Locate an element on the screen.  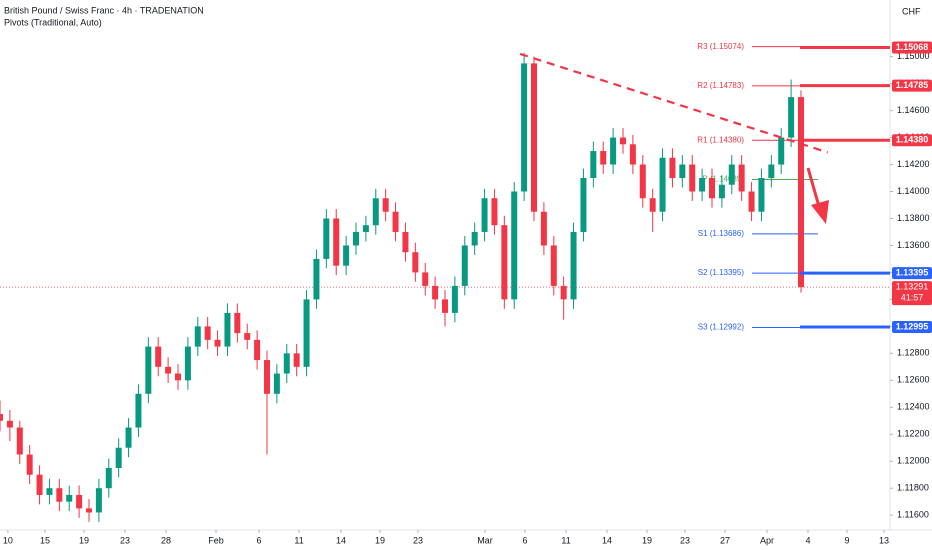
x-tick-label: 23 is located at coordinates (418, 540).